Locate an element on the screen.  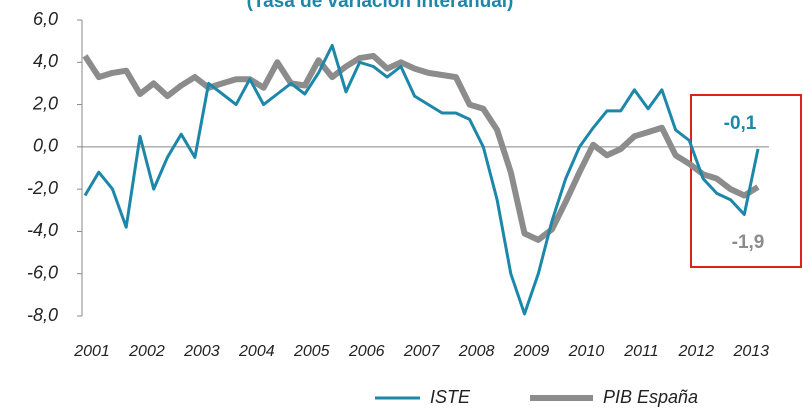
y-tick-label: -6,0 is located at coordinates (42, 272).